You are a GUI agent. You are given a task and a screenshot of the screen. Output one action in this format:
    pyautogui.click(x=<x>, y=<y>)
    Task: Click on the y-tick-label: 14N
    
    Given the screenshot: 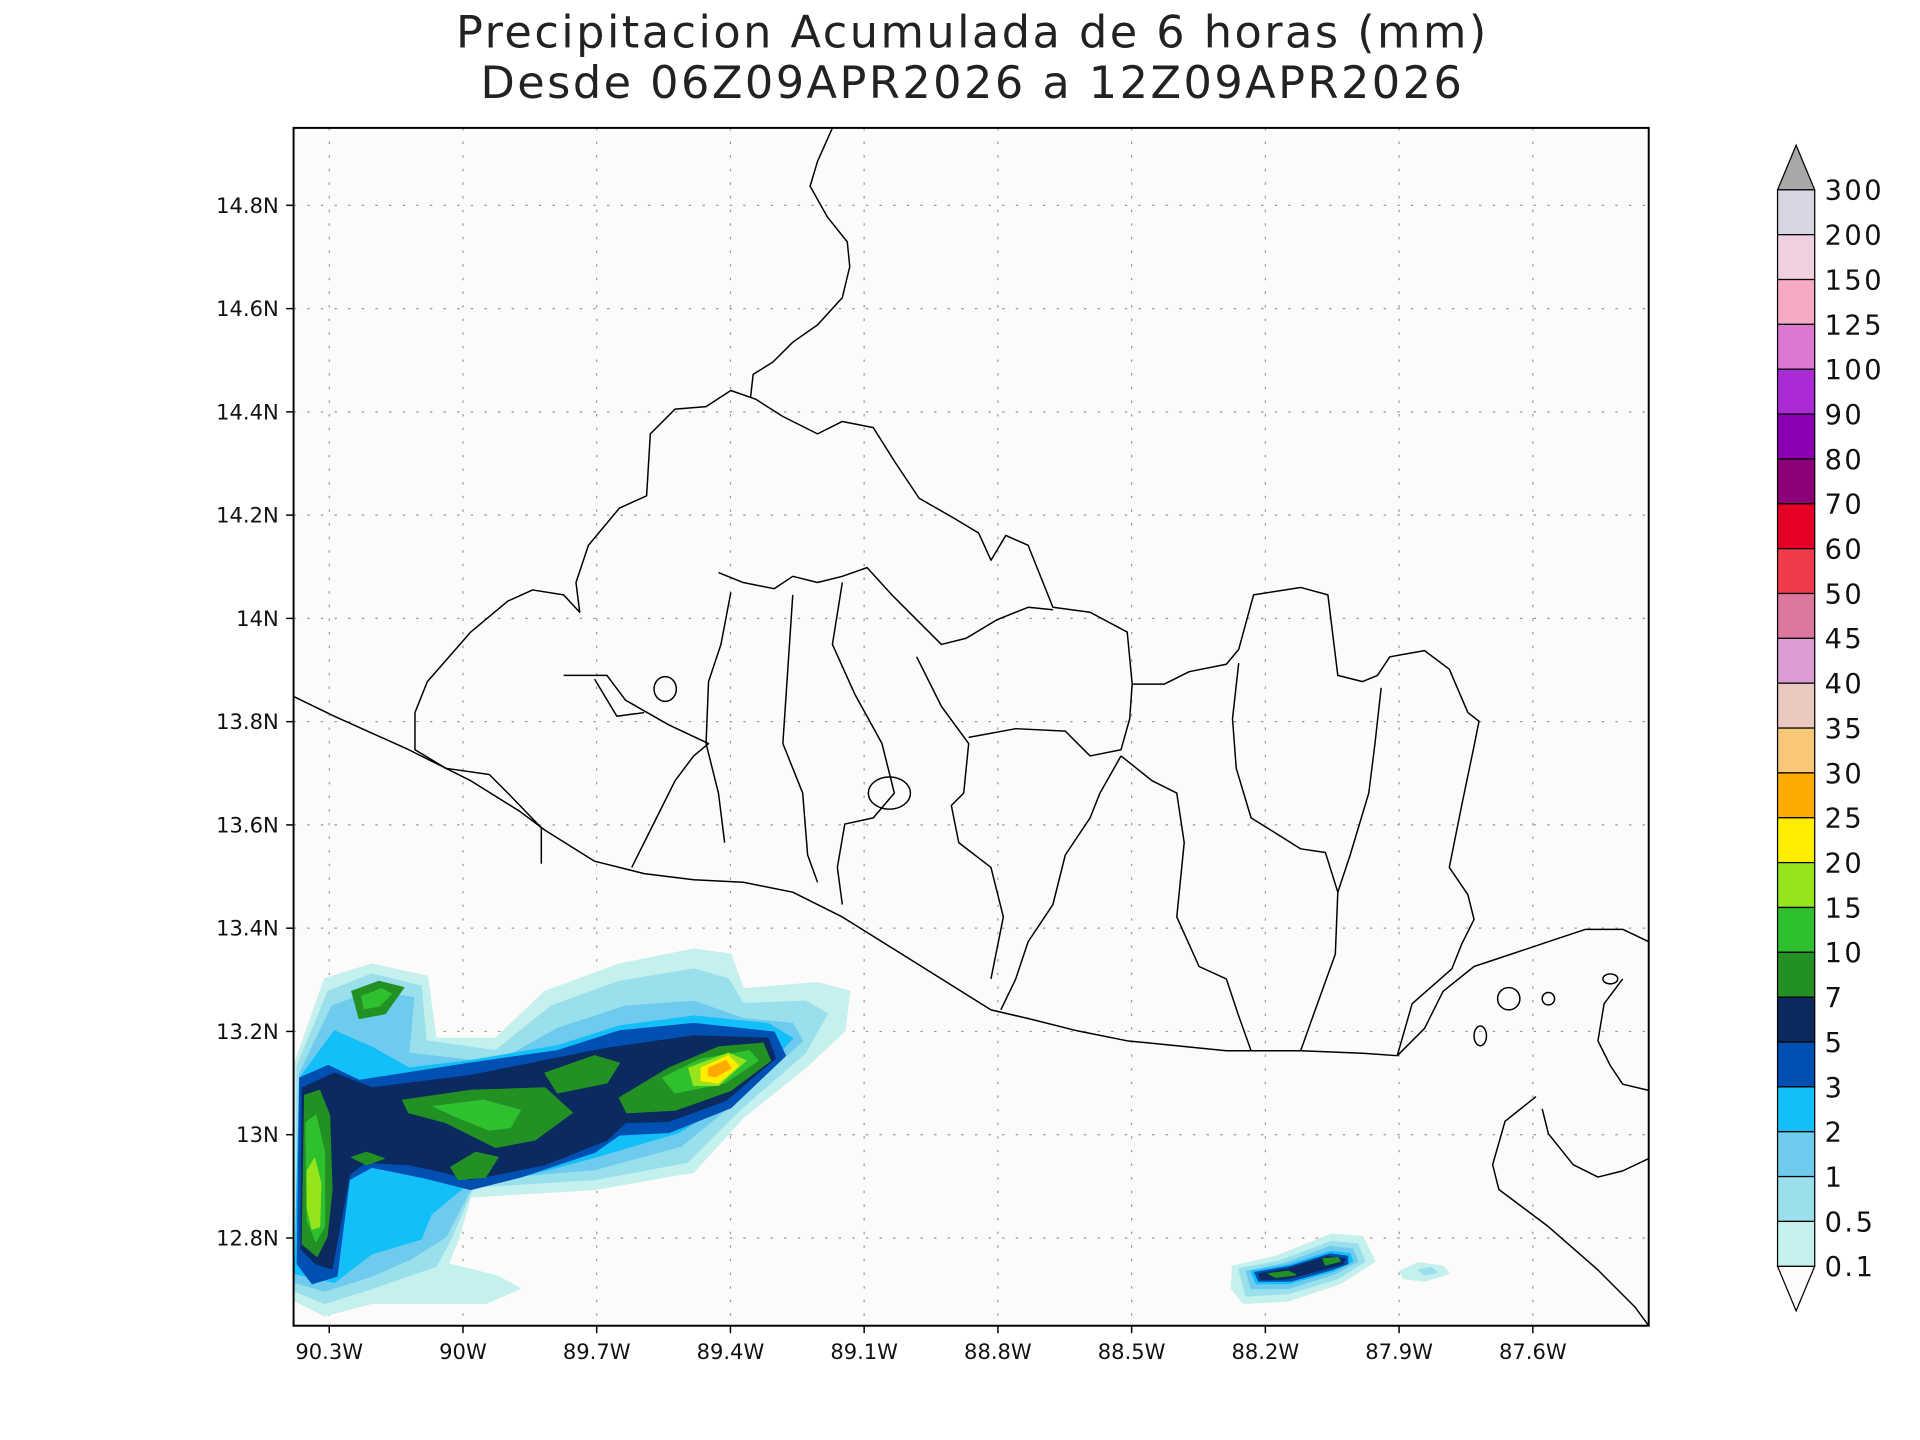 What is the action you would take?
    pyautogui.click(x=257, y=618)
    